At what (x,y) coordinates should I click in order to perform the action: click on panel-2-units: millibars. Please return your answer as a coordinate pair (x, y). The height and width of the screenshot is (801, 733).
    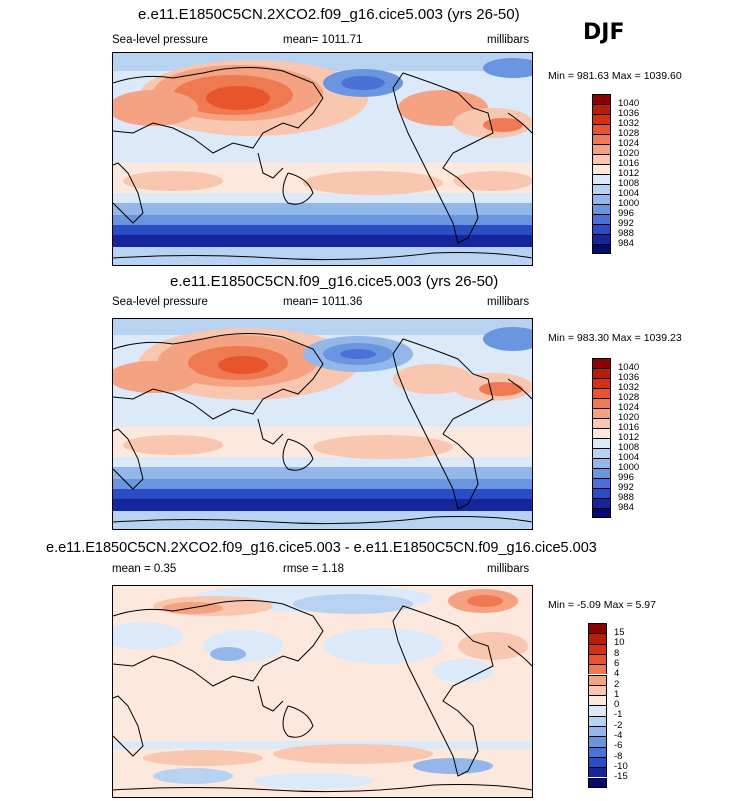
    Looking at the image, I should click on (508, 302).